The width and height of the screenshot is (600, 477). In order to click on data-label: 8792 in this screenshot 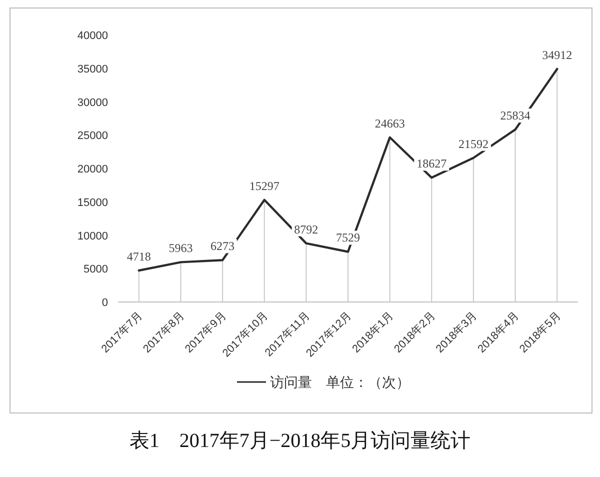, I will do `click(306, 229)`.